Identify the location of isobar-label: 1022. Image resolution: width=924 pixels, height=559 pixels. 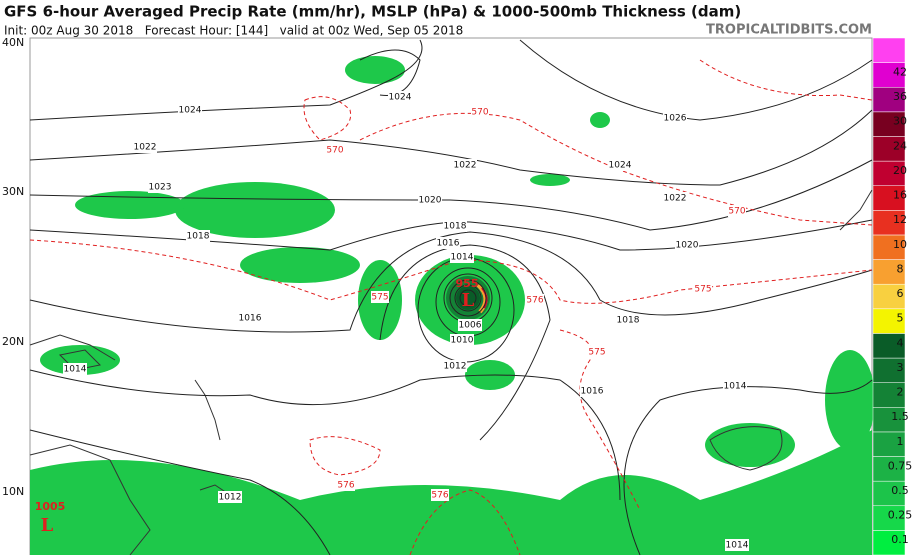
(465, 166).